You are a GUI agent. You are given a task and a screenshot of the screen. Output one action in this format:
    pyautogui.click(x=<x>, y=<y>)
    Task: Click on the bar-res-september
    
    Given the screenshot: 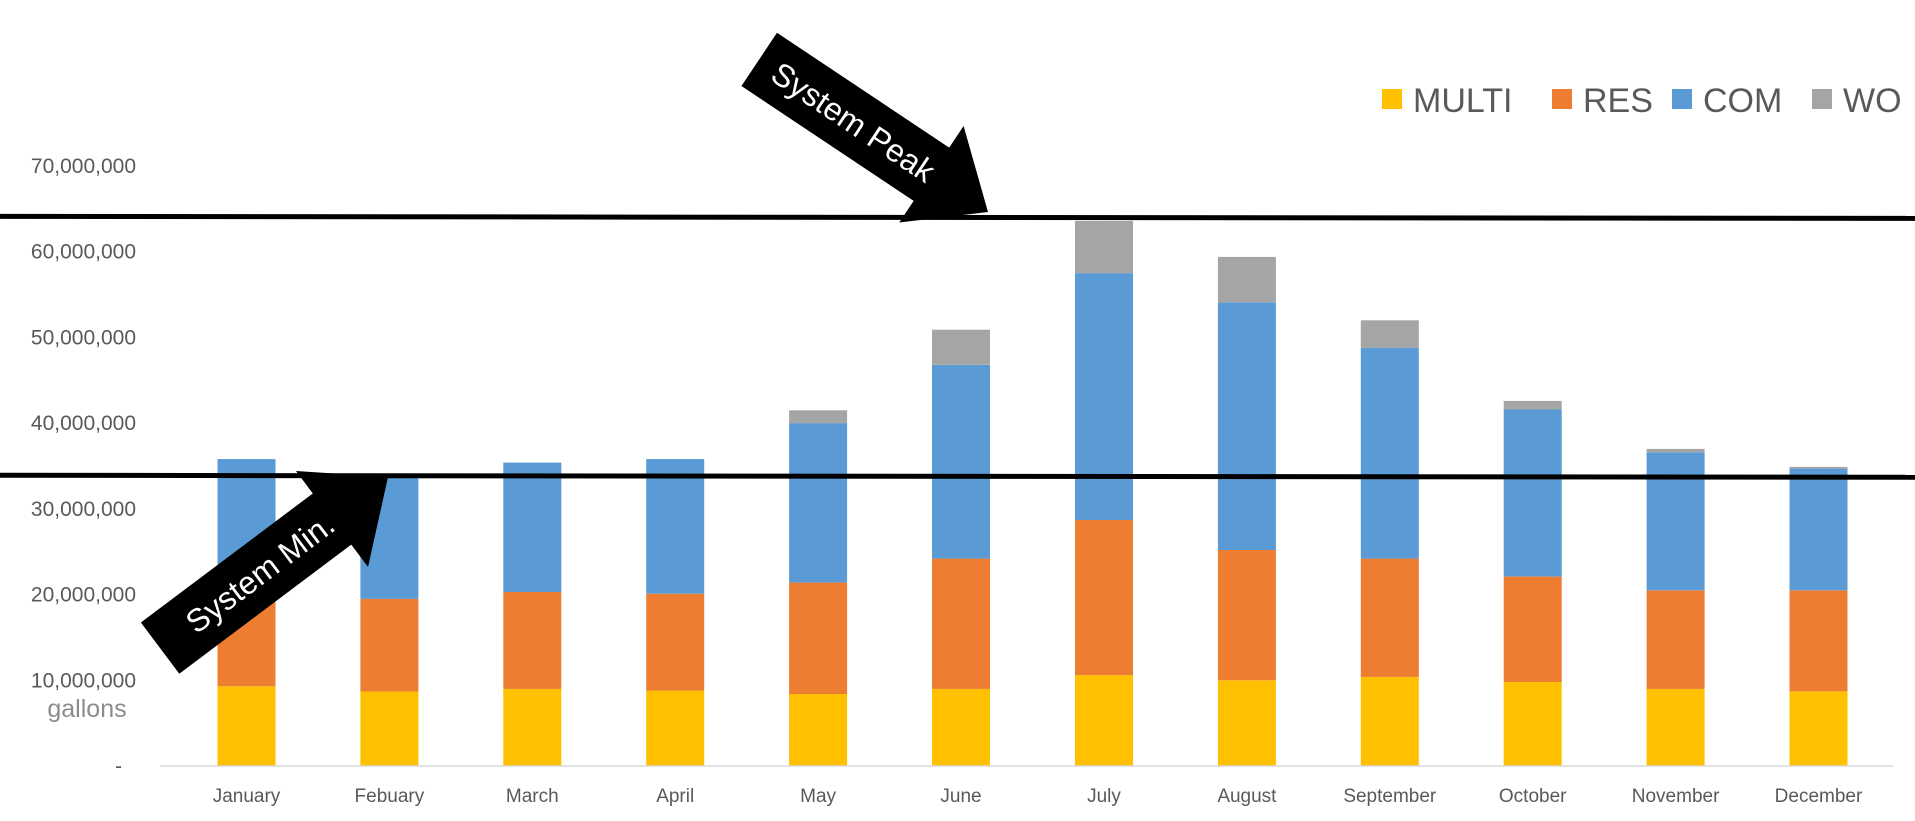 What is the action you would take?
    pyautogui.click(x=1389, y=617)
    